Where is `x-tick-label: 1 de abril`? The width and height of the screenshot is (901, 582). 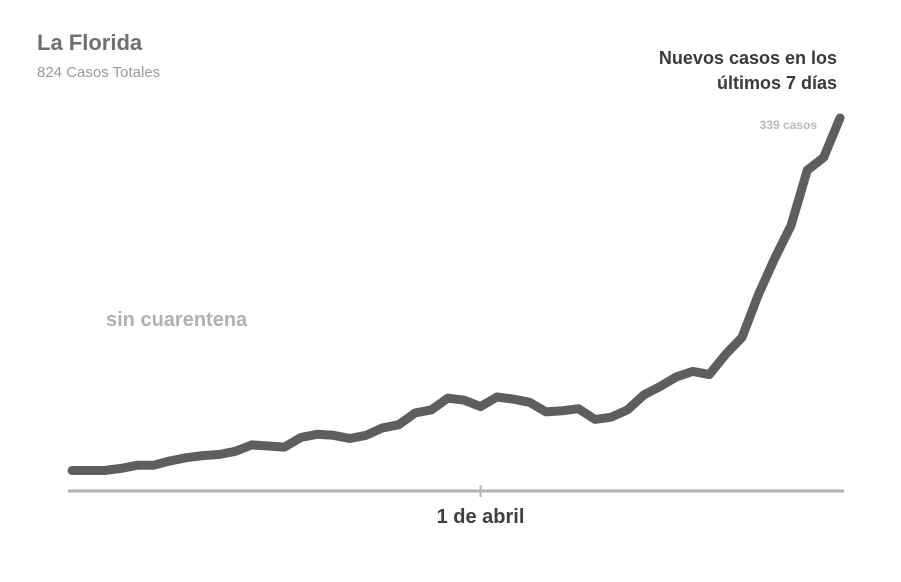 x-tick-label: 1 de abril is located at coordinates (481, 517).